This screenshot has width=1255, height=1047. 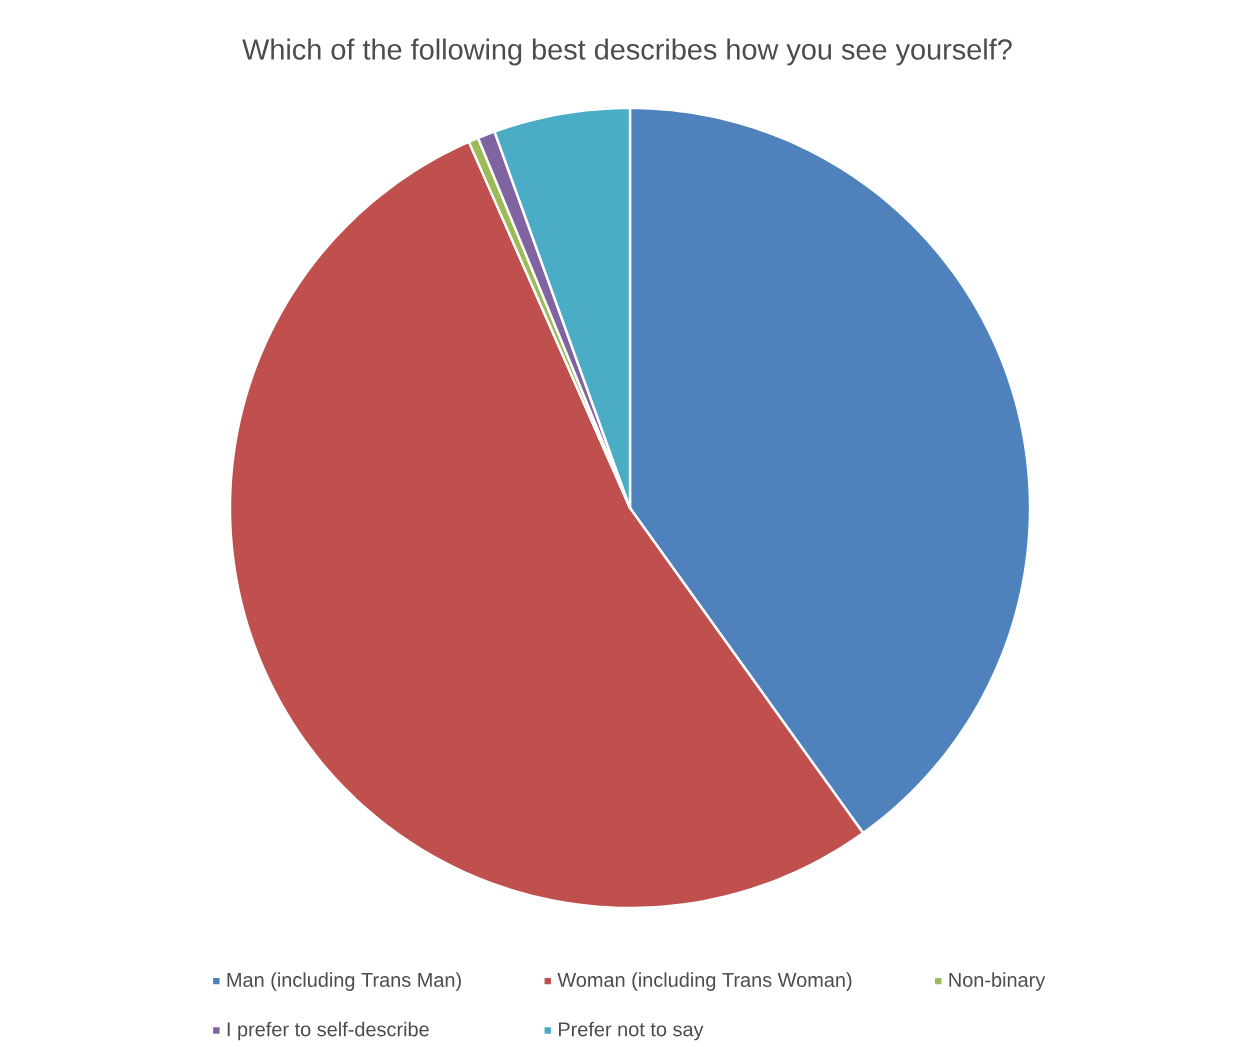 I want to click on legend-label: I prefer to self-describe, so click(x=328, y=1031).